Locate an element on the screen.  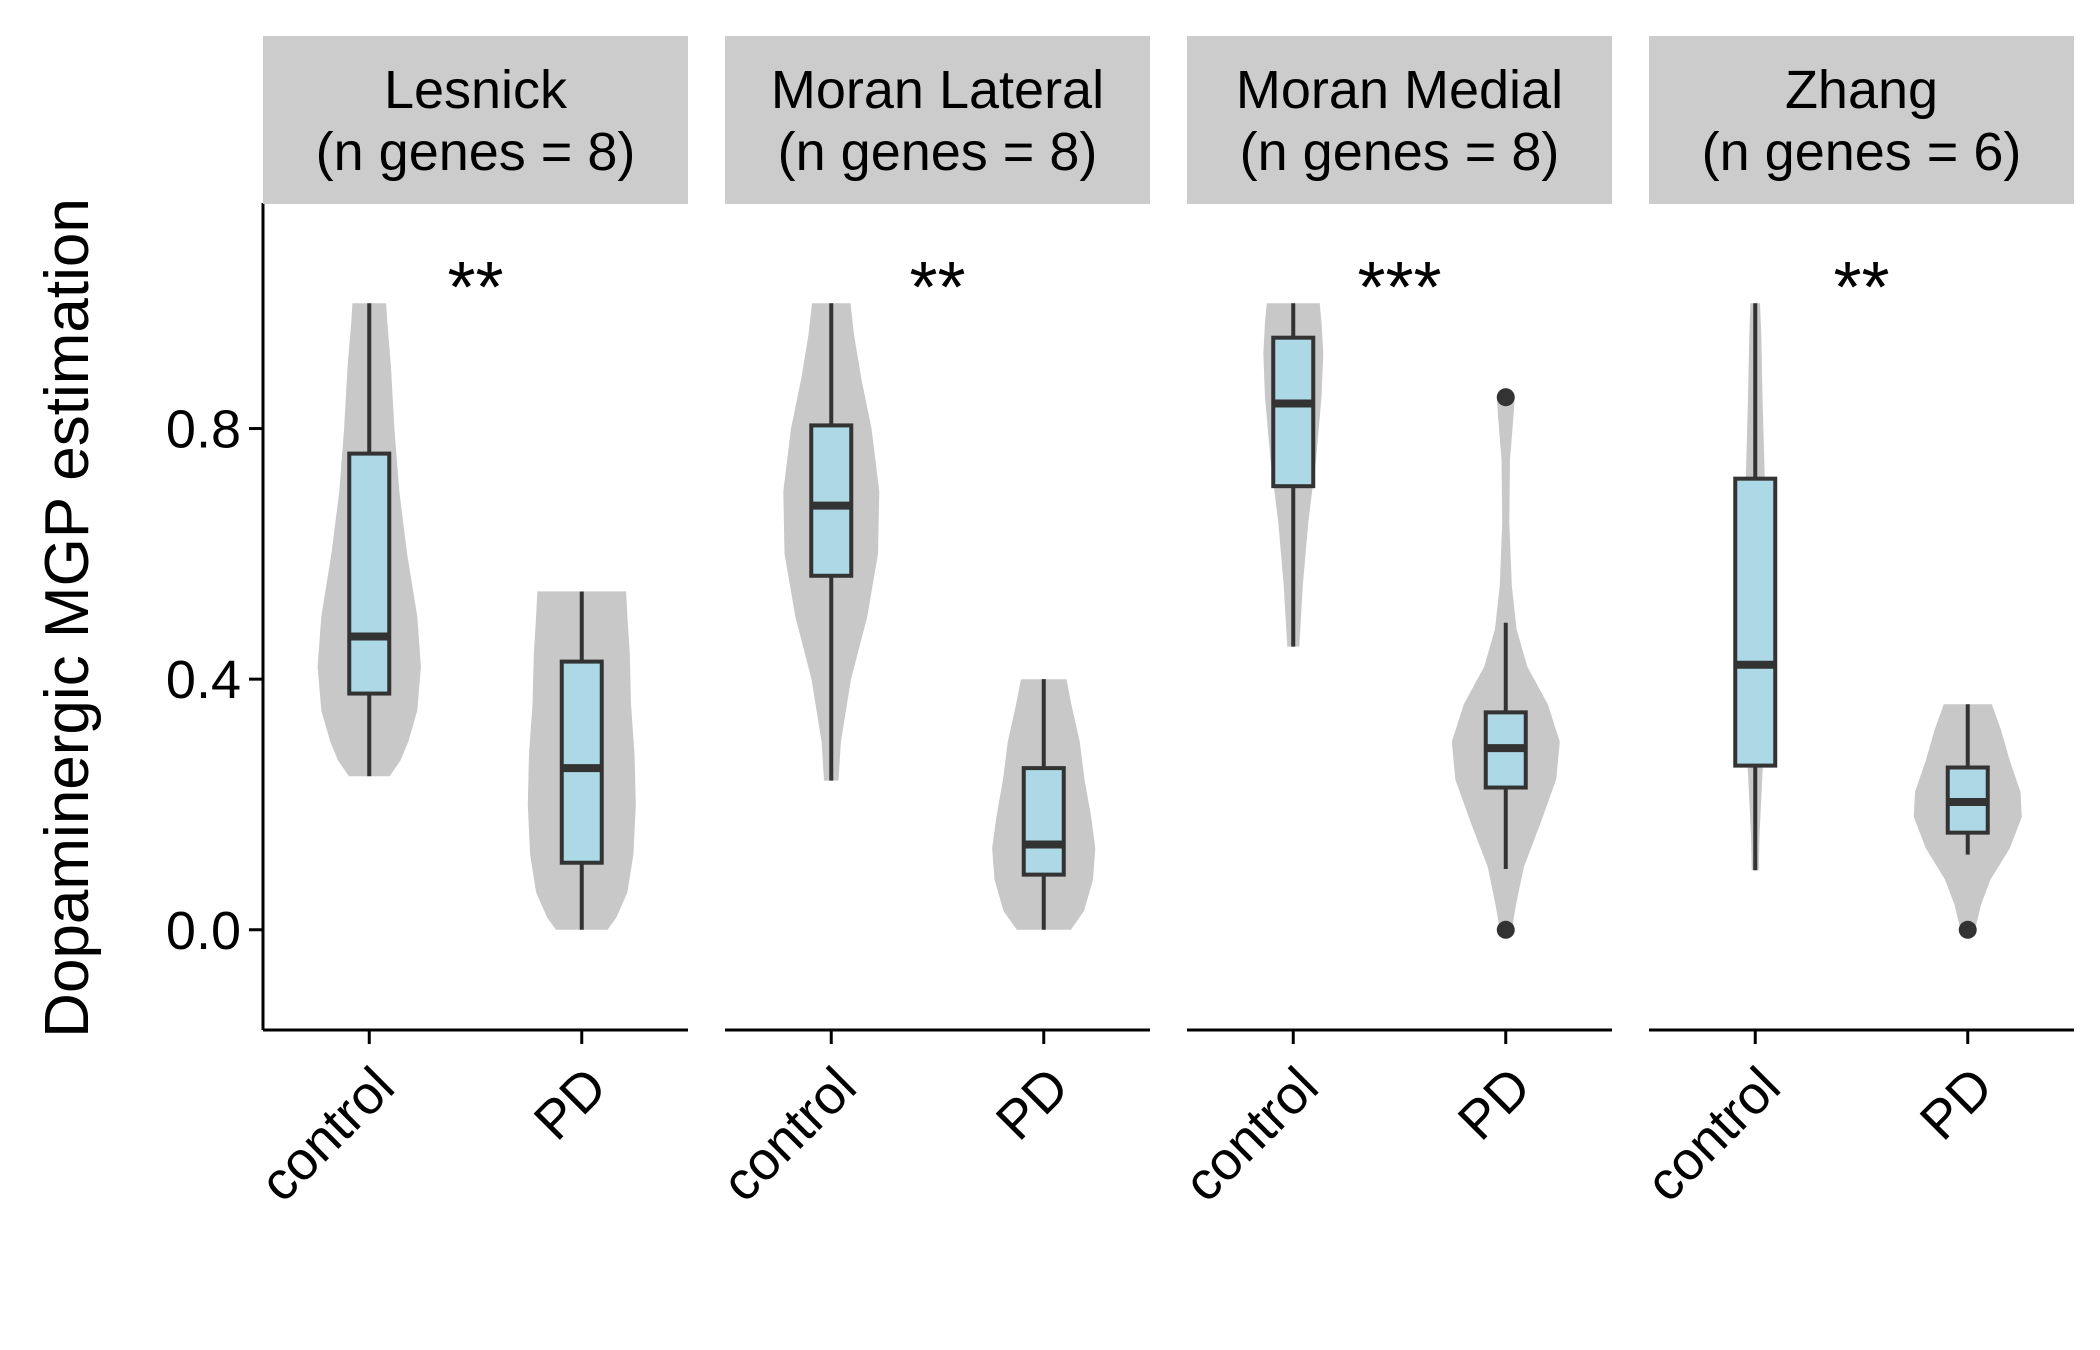
y-tick-label: 0.0 is located at coordinates (203, 931).